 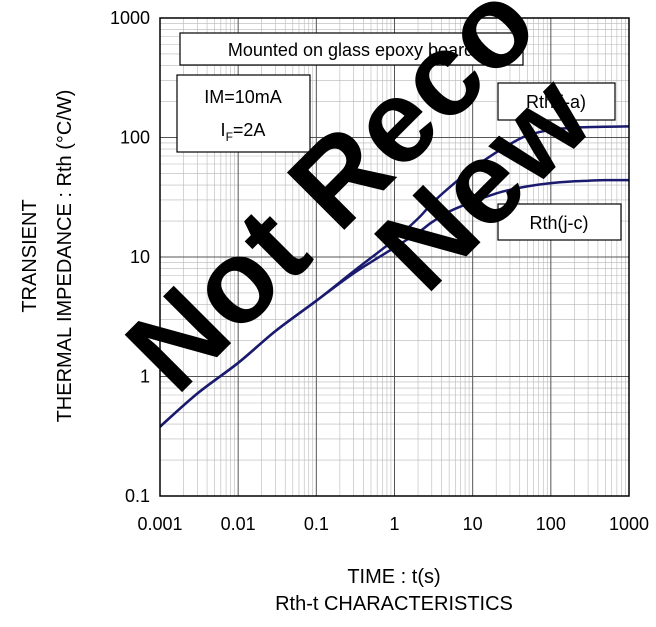 I want to click on x-tick-label: 0.001, so click(x=159, y=524).